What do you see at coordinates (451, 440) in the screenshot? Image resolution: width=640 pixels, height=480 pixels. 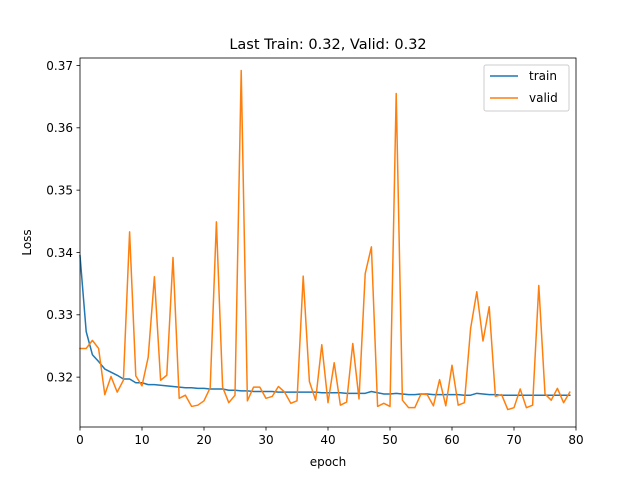 I see `x-tick-label: 60` at bounding box center [451, 440].